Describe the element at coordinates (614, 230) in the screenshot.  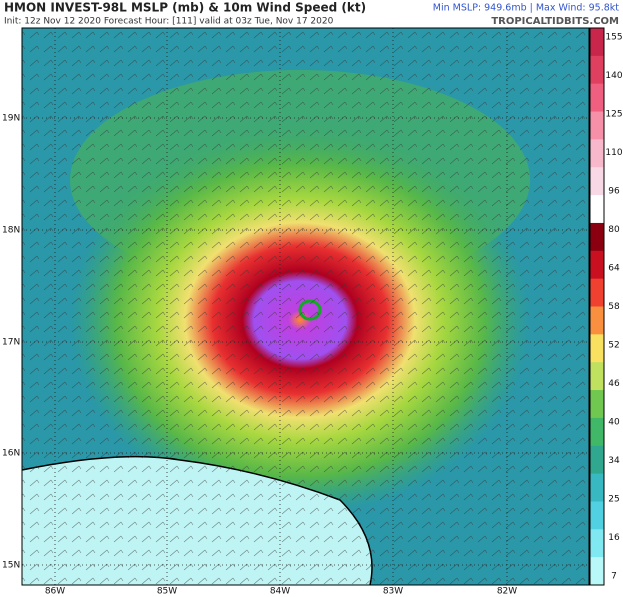
I see `colorbar-label: 80` at that location.